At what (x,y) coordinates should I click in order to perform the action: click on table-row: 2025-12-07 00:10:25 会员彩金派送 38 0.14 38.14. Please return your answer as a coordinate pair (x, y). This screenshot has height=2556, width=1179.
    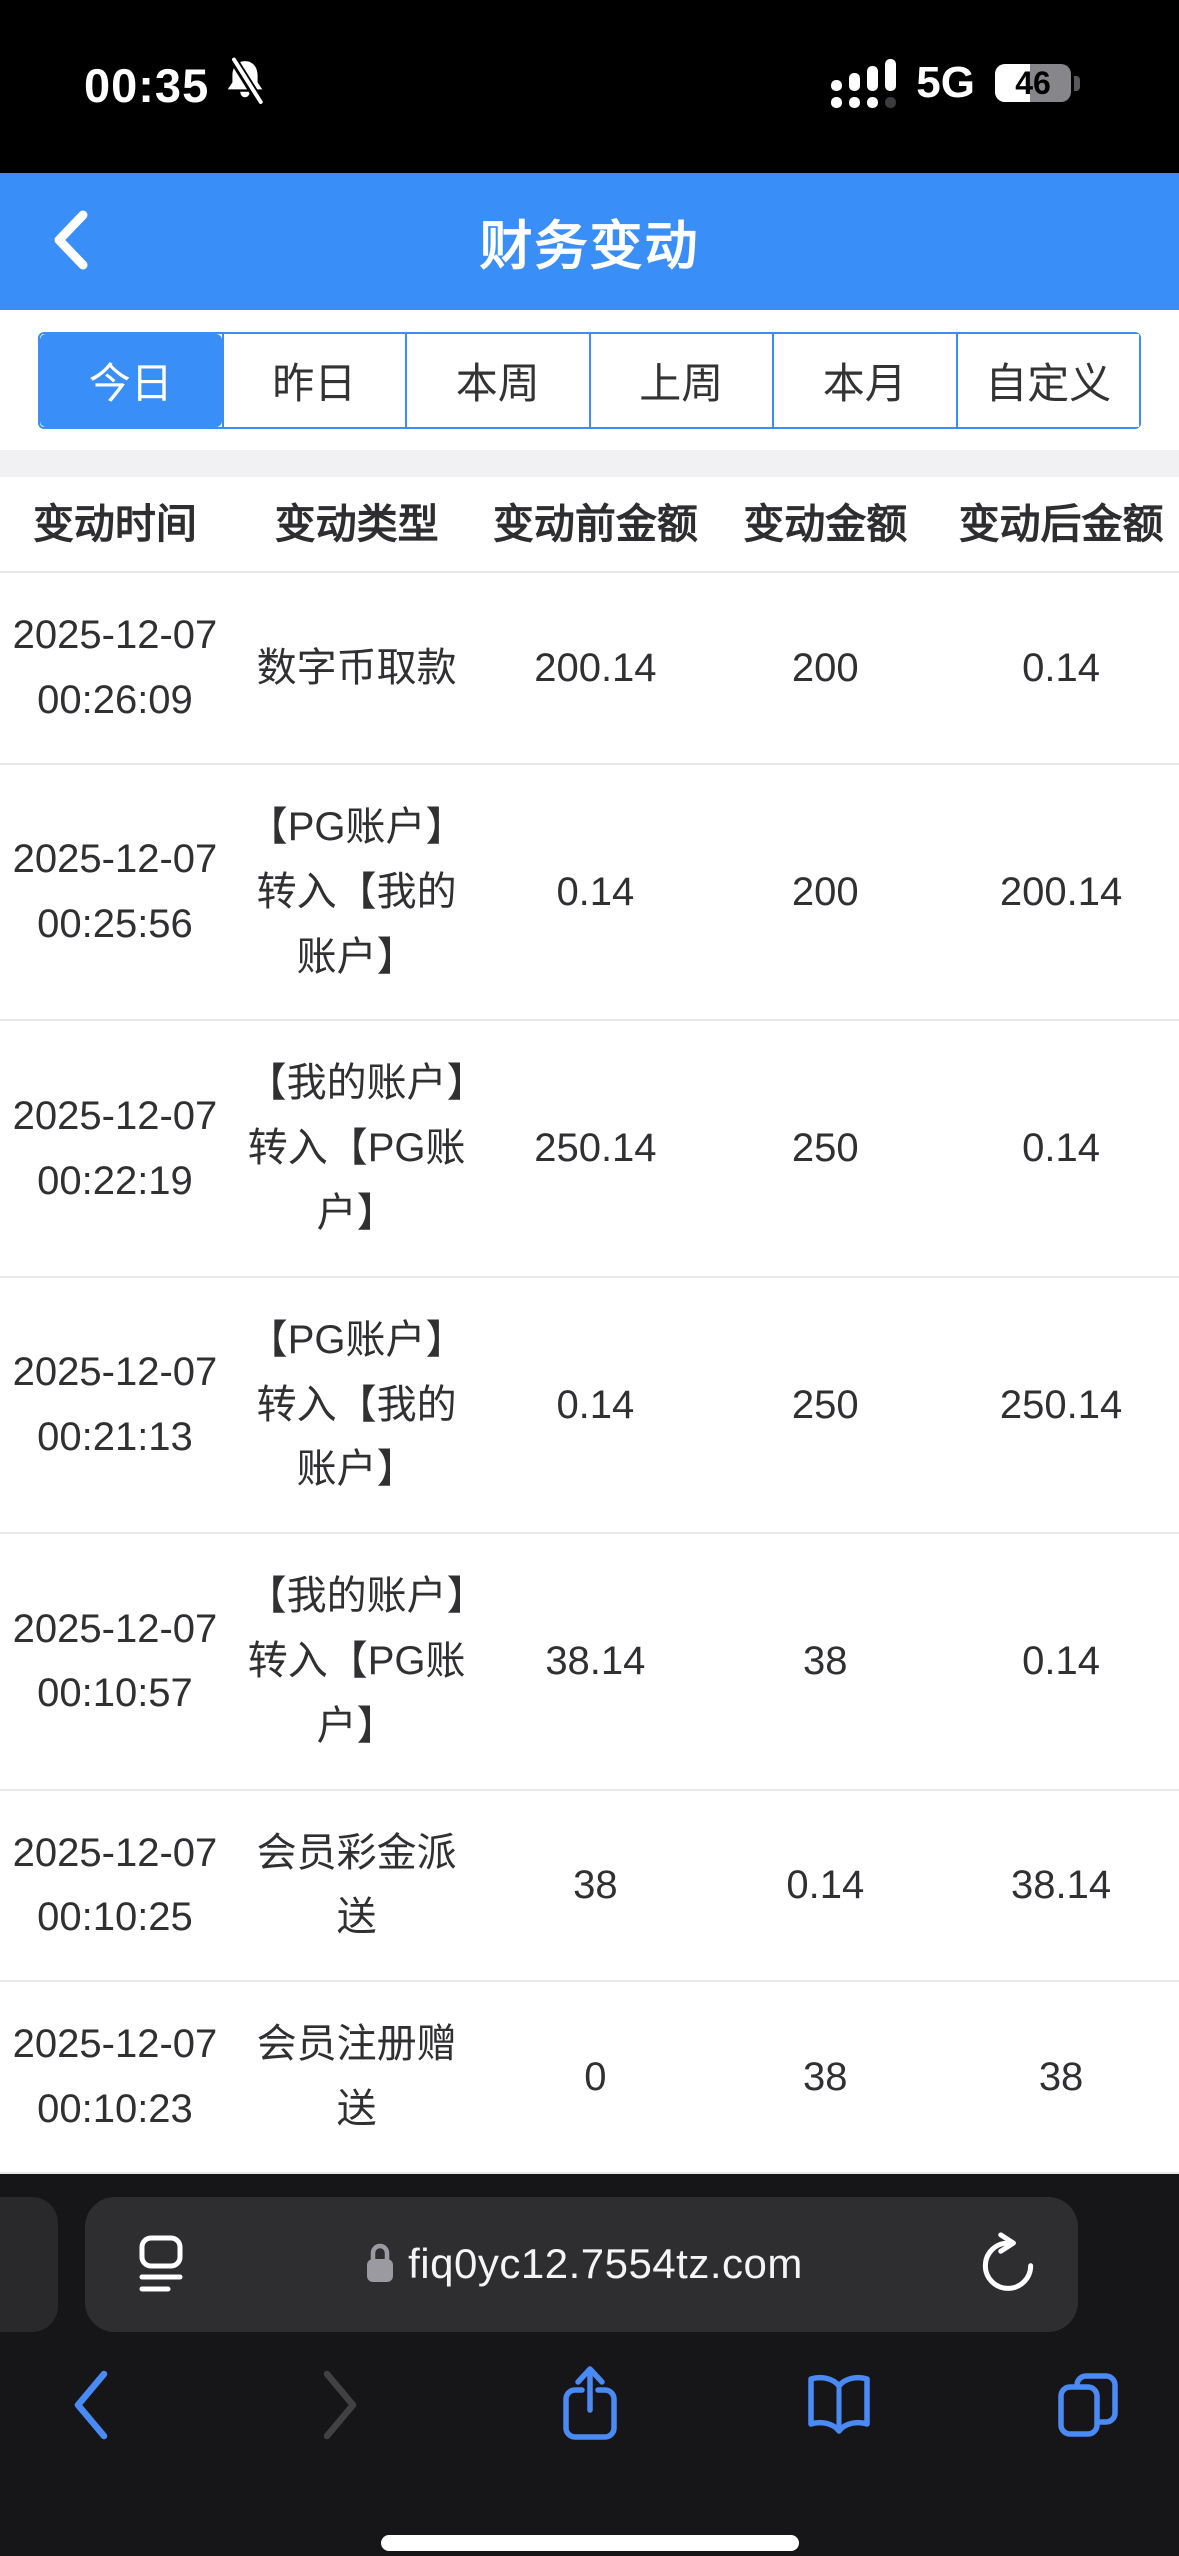
    Looking at the image, I should click on (589, 1887).